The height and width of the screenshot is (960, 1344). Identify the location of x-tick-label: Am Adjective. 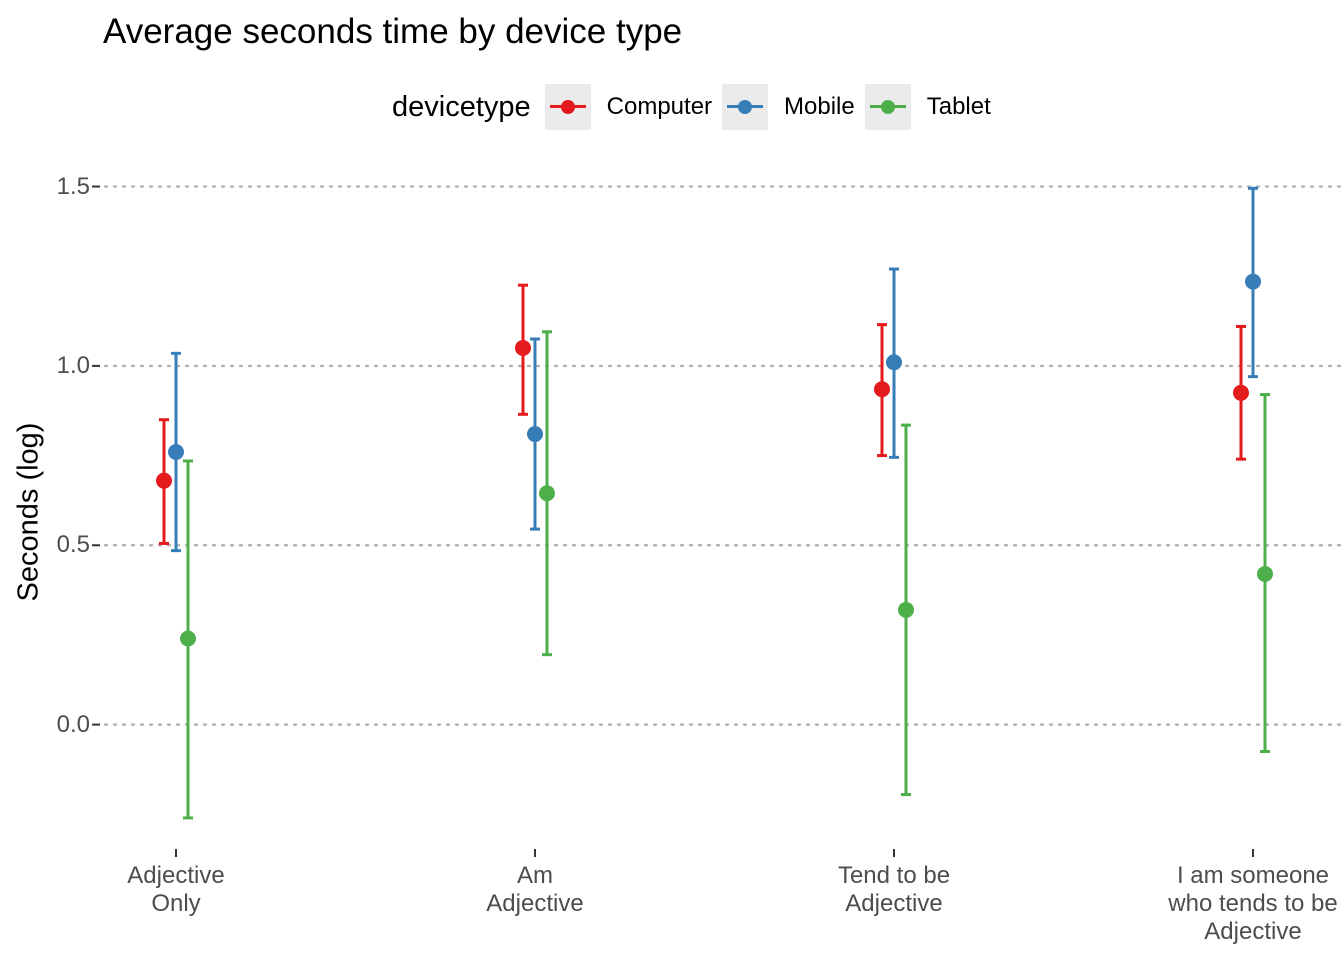
(535, 889).